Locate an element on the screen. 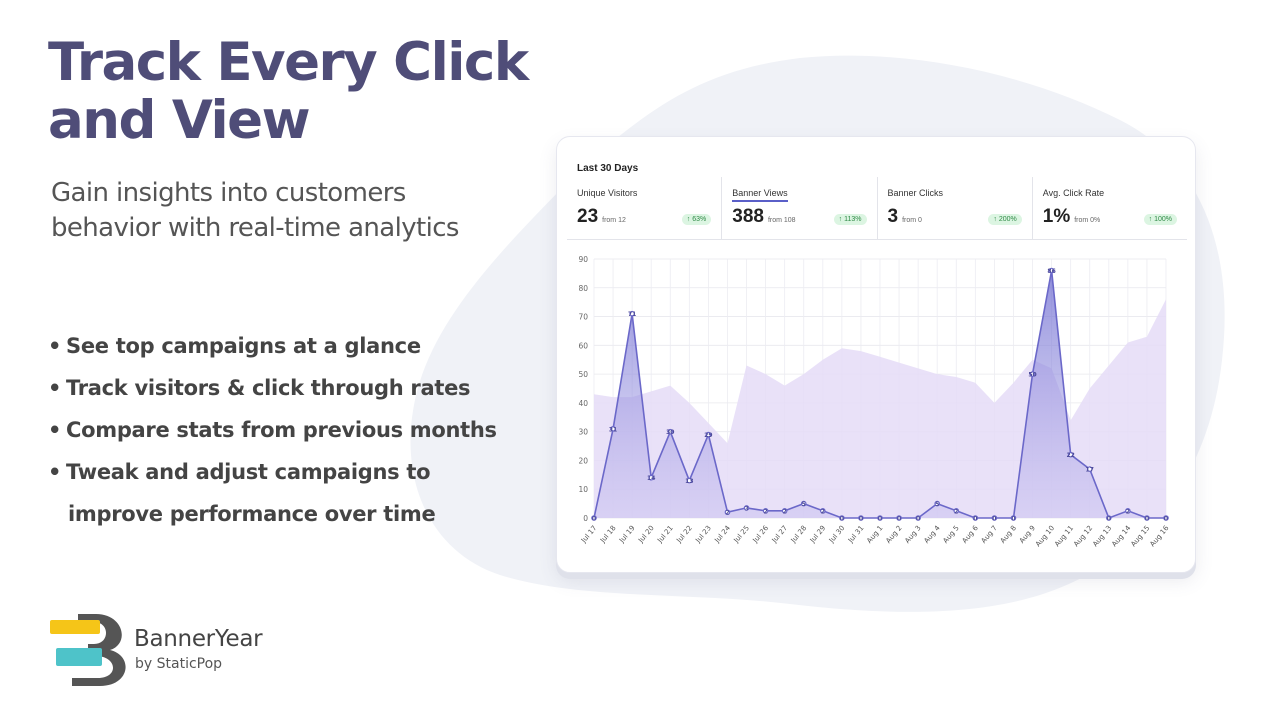 The width and height of the screenshot is (1280, 720). stat-change-badge: ↑ 113% is located at coordinates (850, 219).